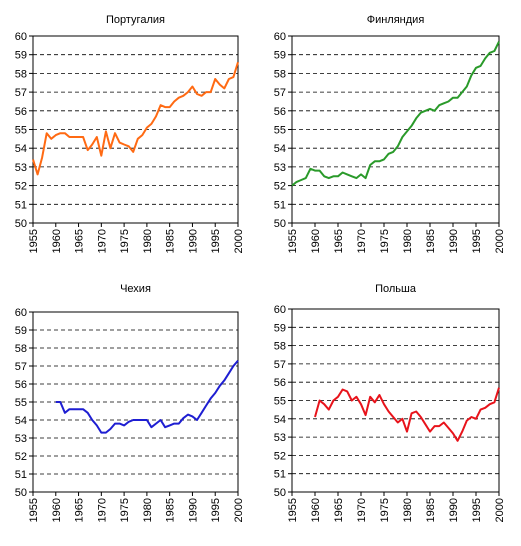  Describe the element at coordinates (396, 289) in the screenshot. I see `chart-title: Польша` at that location.